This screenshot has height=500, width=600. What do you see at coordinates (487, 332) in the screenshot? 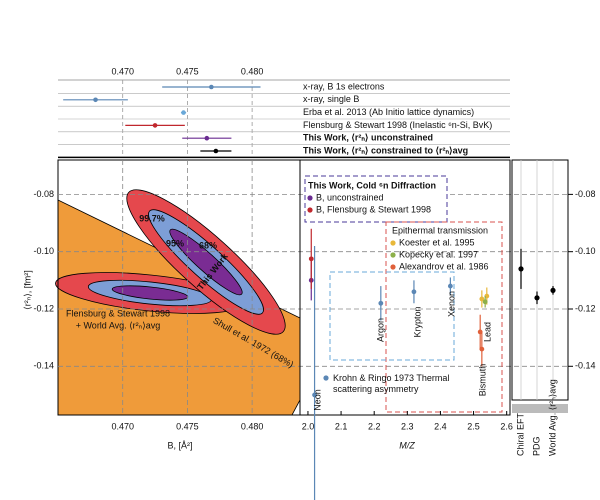
I see `element-label: Lead` at bounding box center [487, 332].